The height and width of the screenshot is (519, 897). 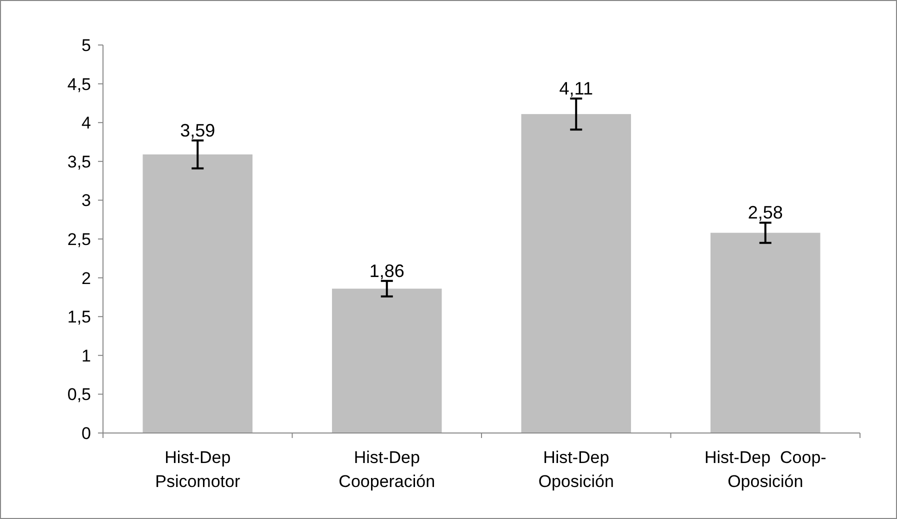 I want to click on y-tick-label: 0,5, so click(x=79, y=394).